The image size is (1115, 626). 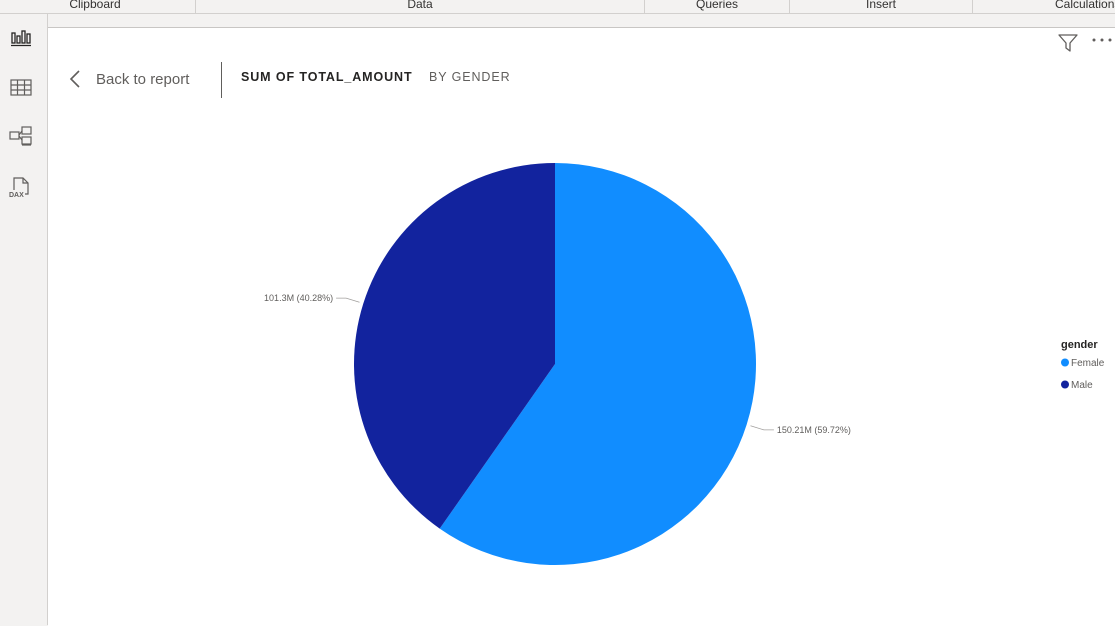 I want to click on report-view-icon, so click(x=20, y=38).